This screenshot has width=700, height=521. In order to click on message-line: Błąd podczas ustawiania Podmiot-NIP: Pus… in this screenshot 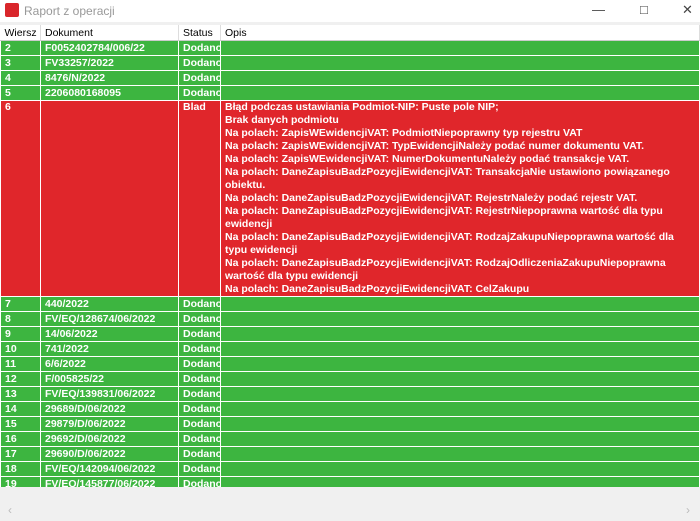, I will do `click(362, 107)`.